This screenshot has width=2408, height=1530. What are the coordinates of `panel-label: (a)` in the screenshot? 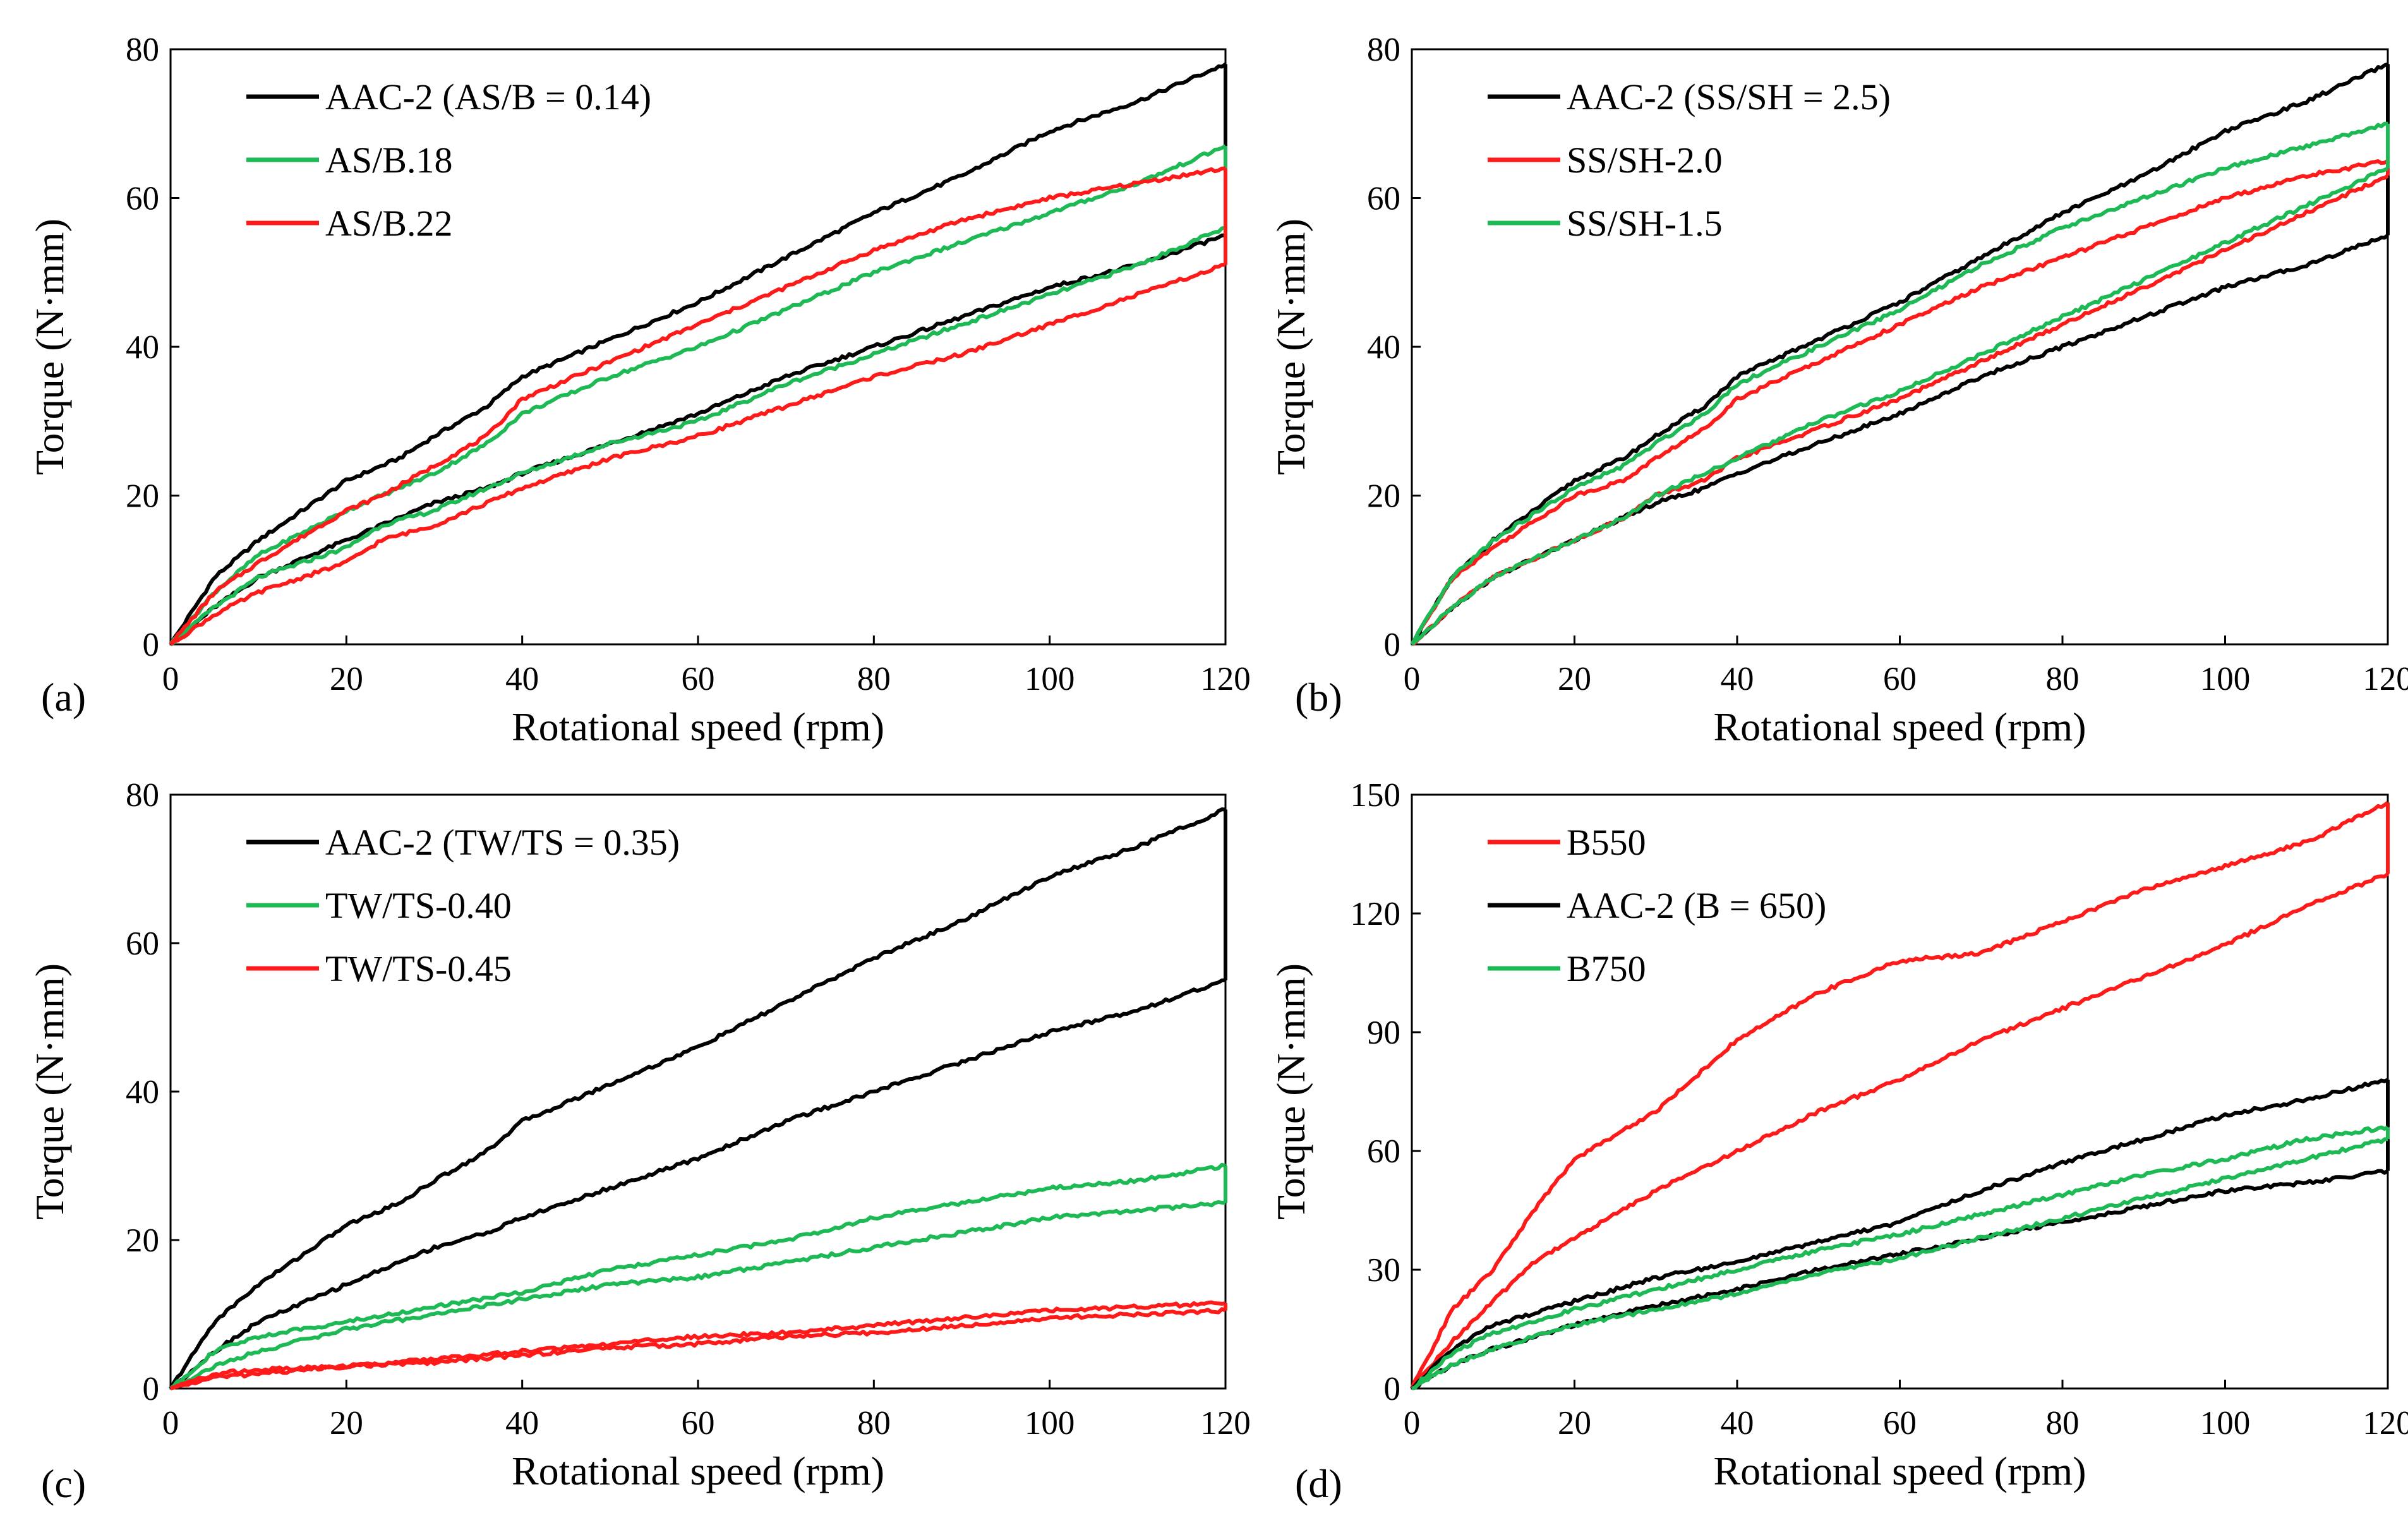 It's located at (63, 697).